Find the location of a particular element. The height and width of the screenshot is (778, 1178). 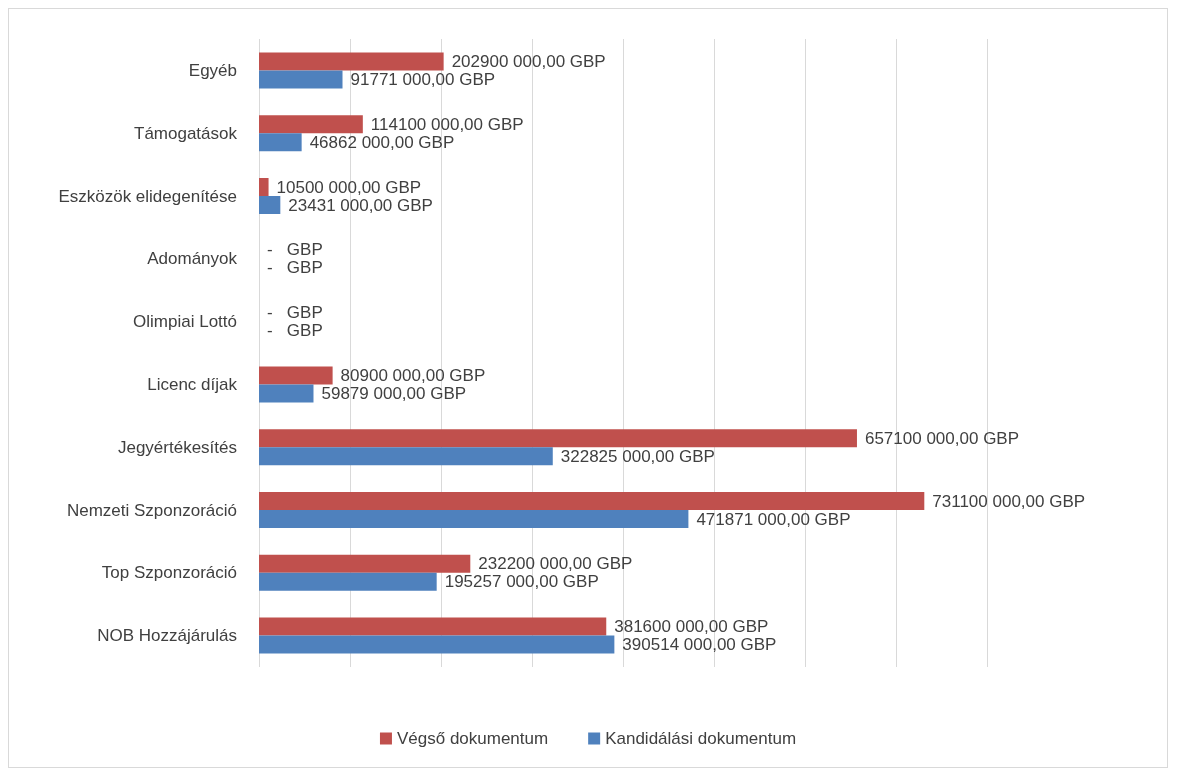

data-label: 471871 000,00 GBP is located at coordinates (773, 519).